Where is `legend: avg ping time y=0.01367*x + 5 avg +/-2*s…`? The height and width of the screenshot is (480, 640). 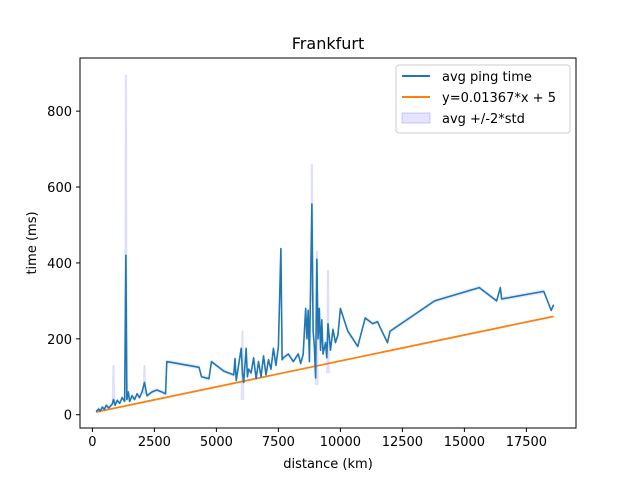
legend: avg ping time y=0.01367*x + 5 avg +/-2*s… is located at coordinates (483, 99).